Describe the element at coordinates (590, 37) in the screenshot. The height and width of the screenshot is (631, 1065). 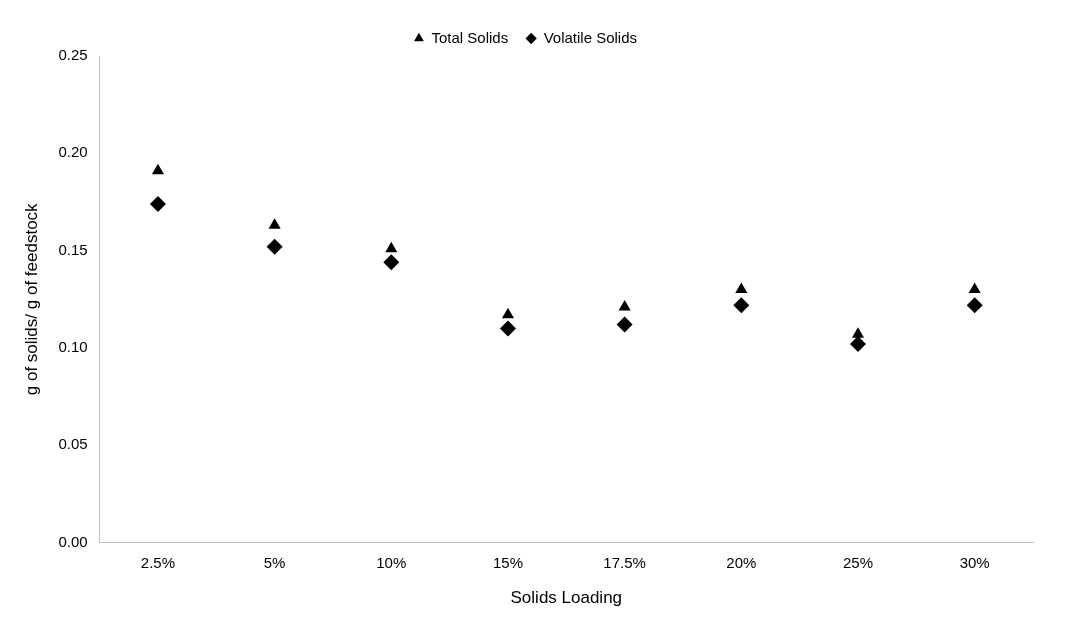
I see `legend-label: Volatile Solids` at that location.